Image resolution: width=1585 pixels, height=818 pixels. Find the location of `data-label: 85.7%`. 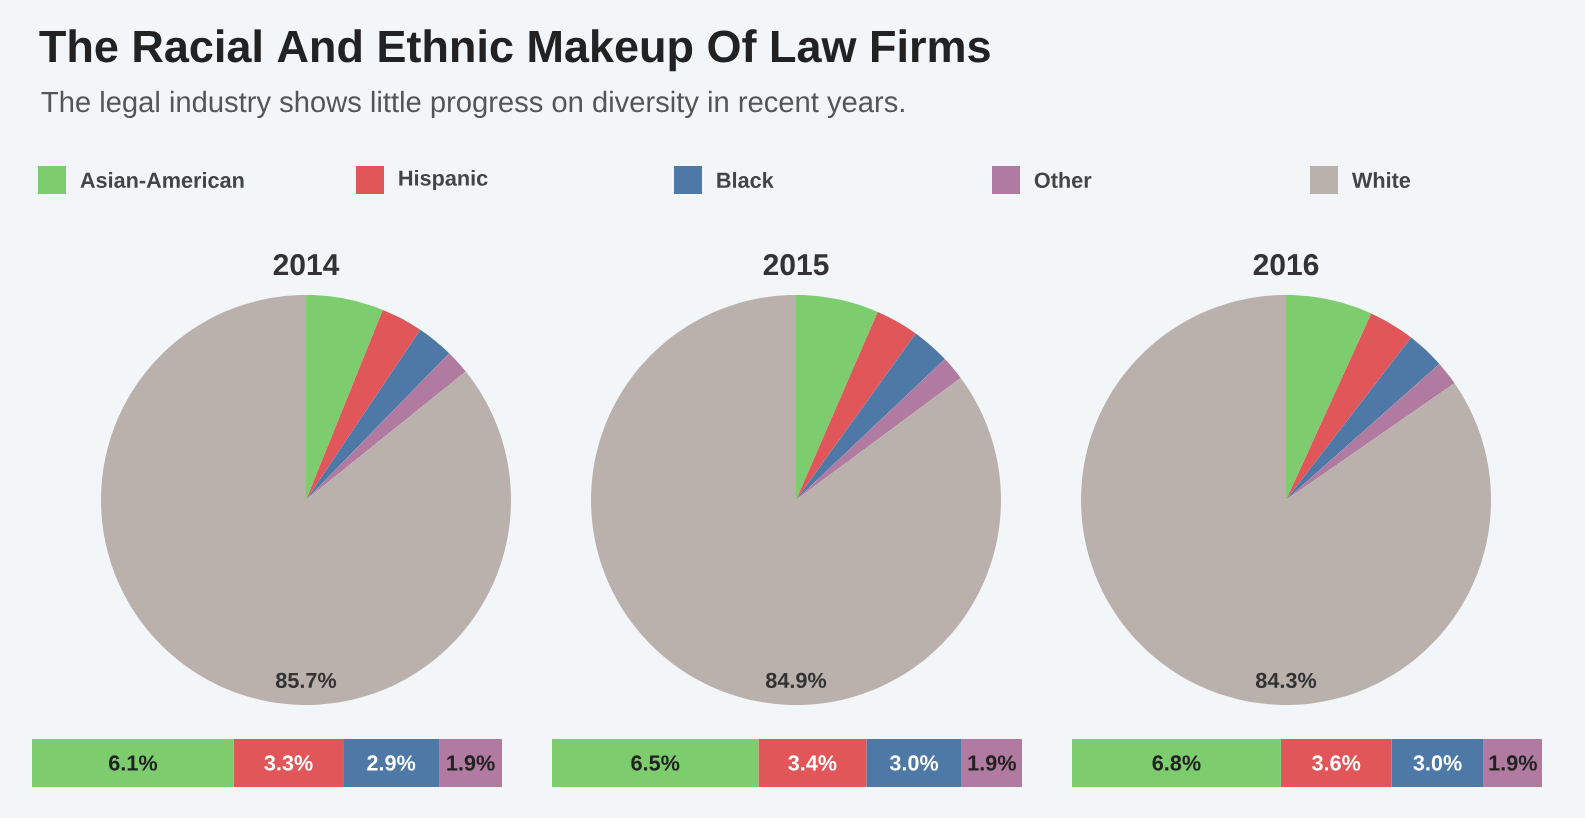

data-label: 85.7% is located at coordinates (306, 680).